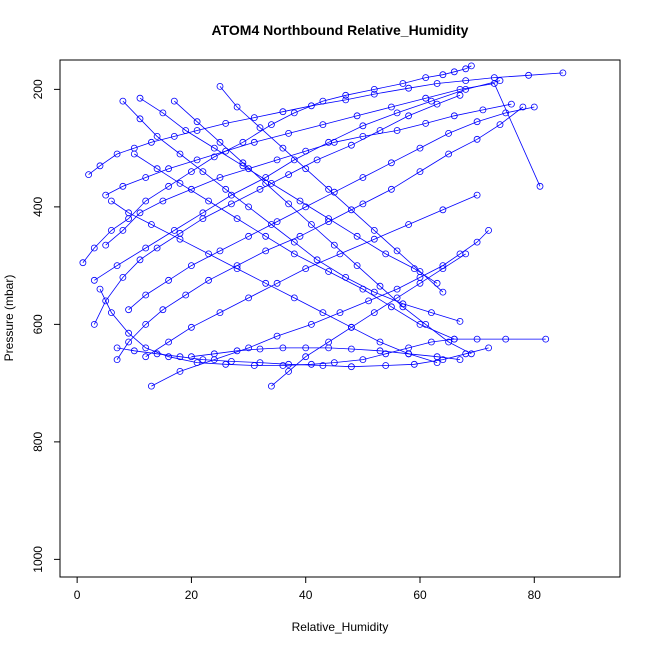  What do you see at coordinates (38, 89) in the screenshot?
I see `y-tick-label: 200` at bounding box center [38, 89].